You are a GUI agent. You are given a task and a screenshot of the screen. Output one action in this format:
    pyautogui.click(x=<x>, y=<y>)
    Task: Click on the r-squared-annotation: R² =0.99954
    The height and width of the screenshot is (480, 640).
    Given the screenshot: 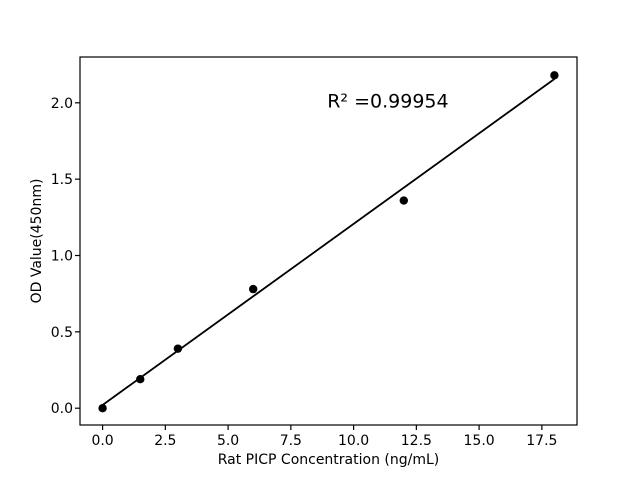 What is the action you would take?
    pyautogui.click(x=387, y=101)
    